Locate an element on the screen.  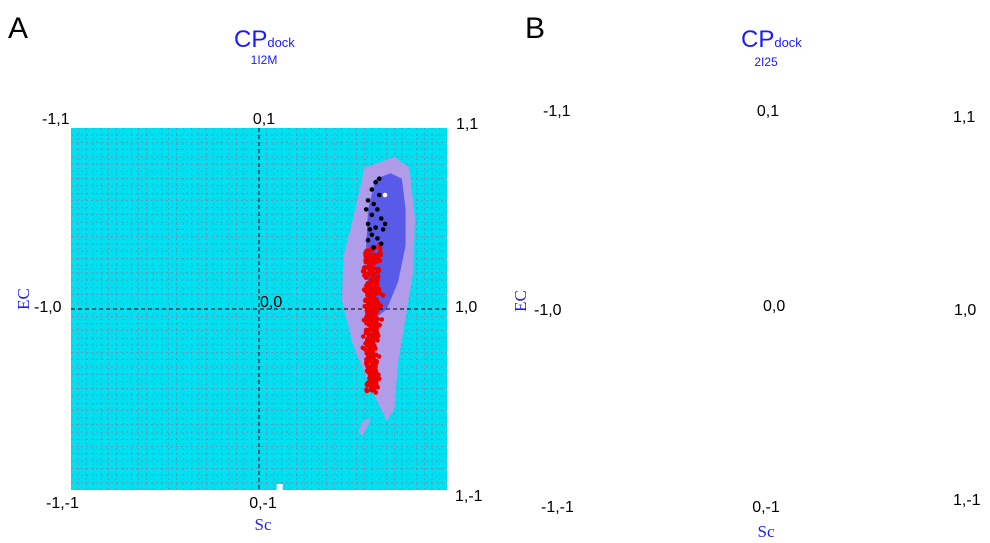
panel-label: A is located at coordinates (18, 28).